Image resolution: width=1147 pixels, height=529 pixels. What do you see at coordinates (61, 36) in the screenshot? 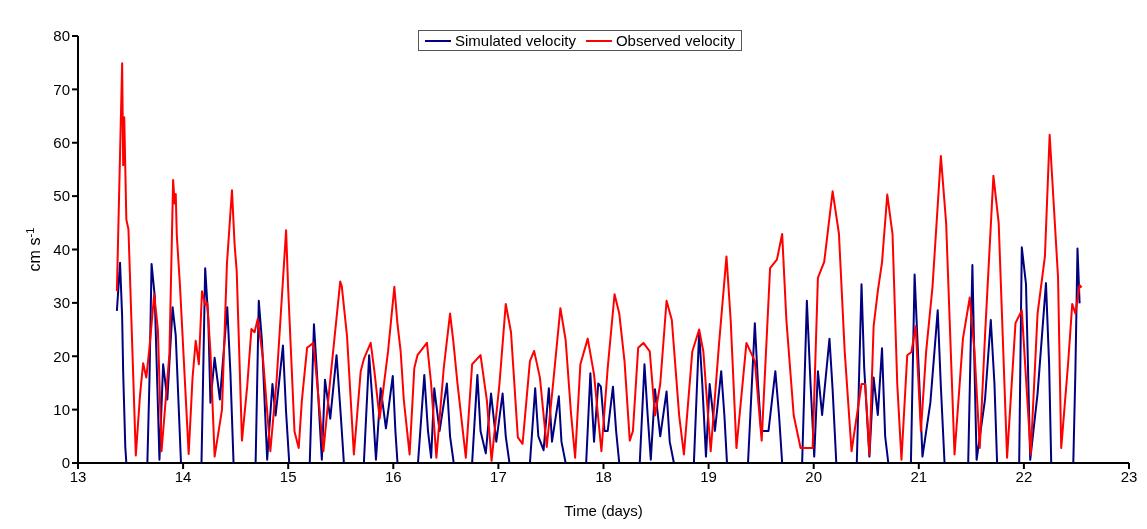
I see `y-tick-label: 80` at bounding box center [61, 36].